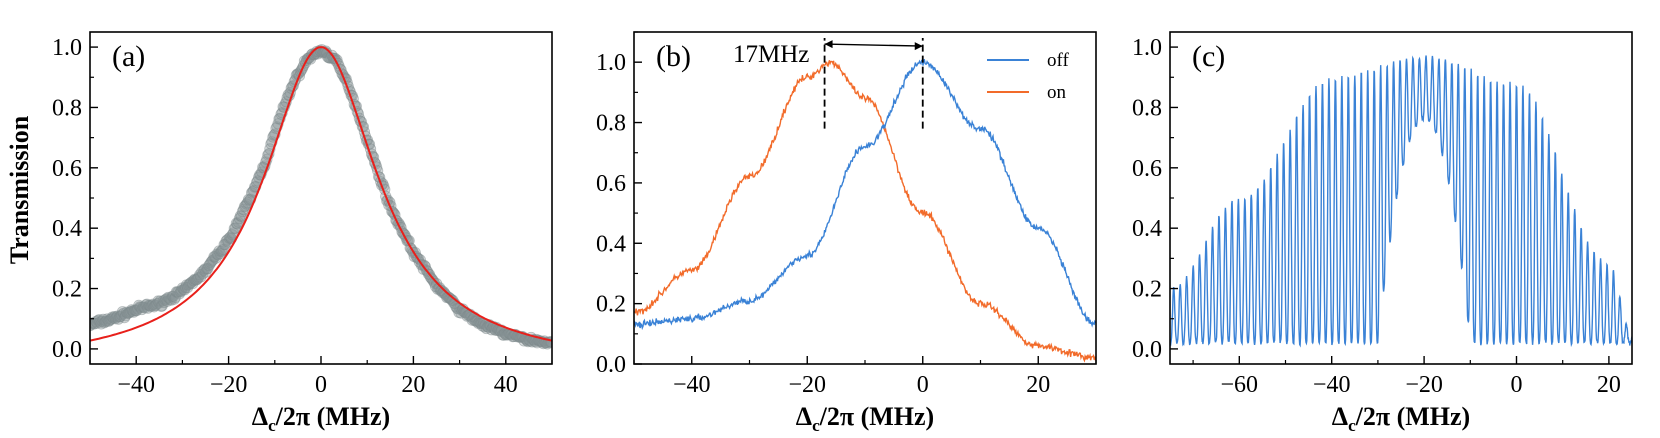 Image resolution: width=1660 pixels, height=438 pixels. I want to click on panel-a-label: (a), so click(128, 56).